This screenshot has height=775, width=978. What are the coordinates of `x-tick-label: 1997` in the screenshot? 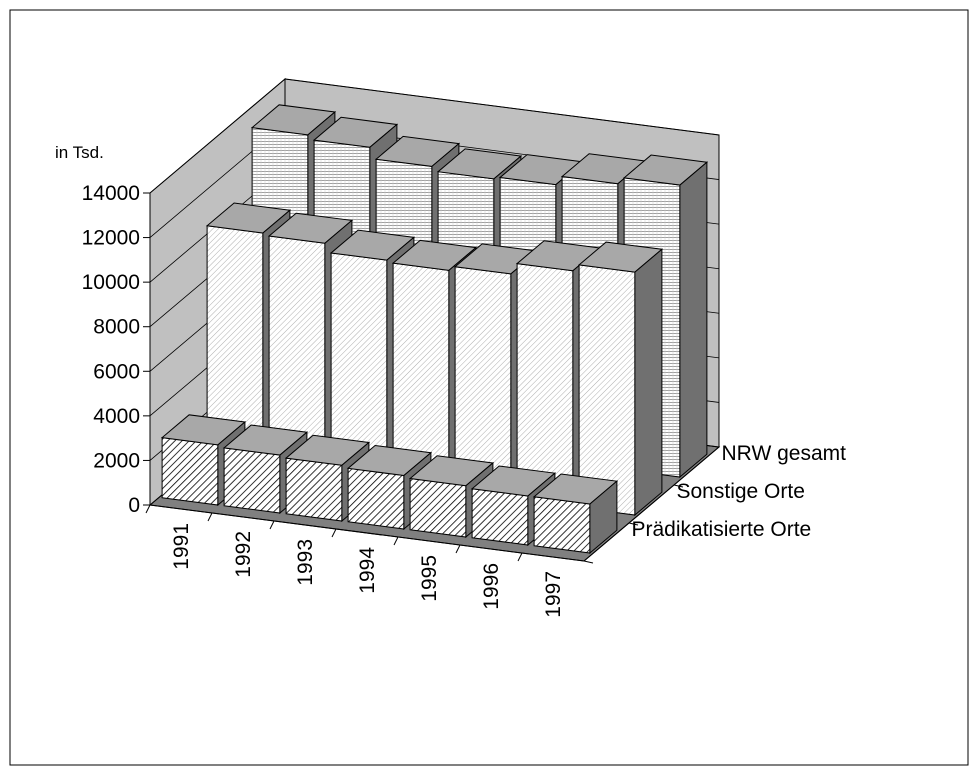 It's located at (553, 594).